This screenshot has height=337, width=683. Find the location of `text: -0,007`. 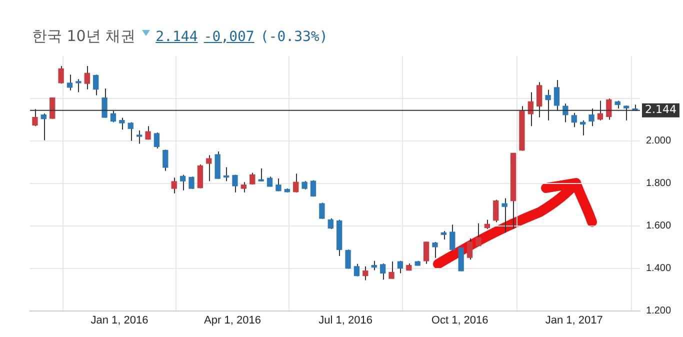

text: -0,007 is located at coordinates (229, 36).